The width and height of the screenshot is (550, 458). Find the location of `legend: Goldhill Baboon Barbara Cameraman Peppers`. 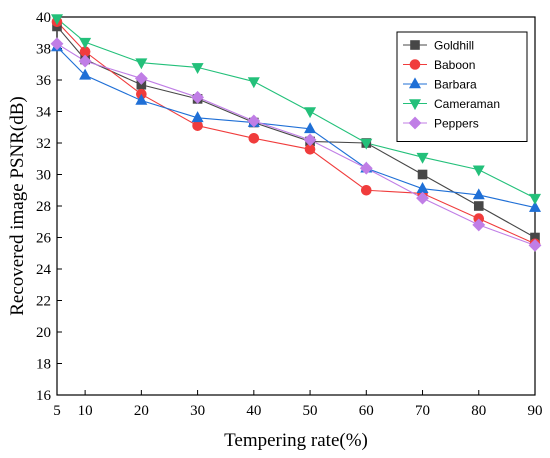

legend: Goldhill Baboon Barbara Cameraman Peppers is located at coordinates (462, 86).